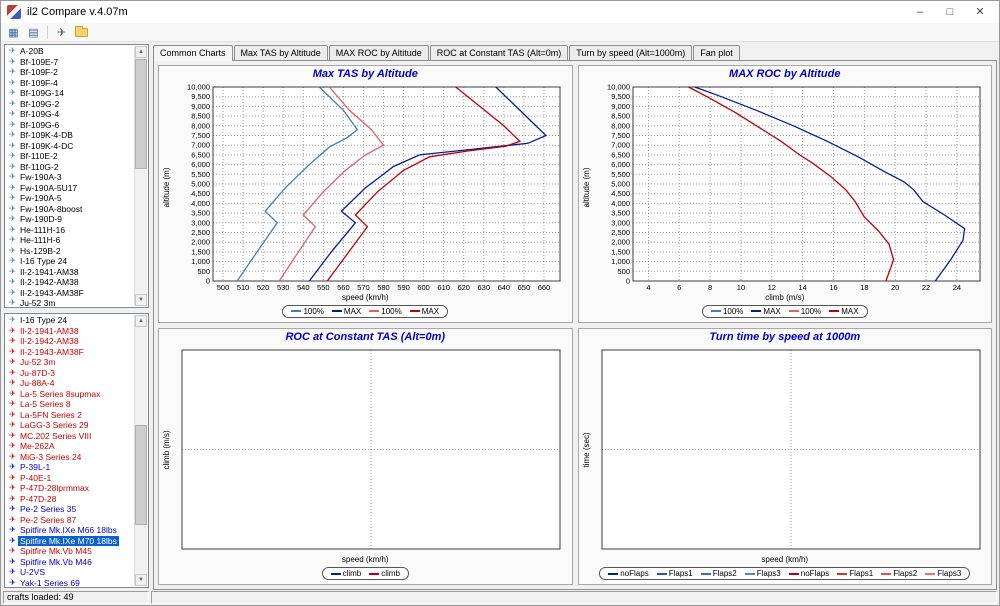  I want to click on aircraft-list-item: ✈ Pe-2 Series 87, so click(70, 520).